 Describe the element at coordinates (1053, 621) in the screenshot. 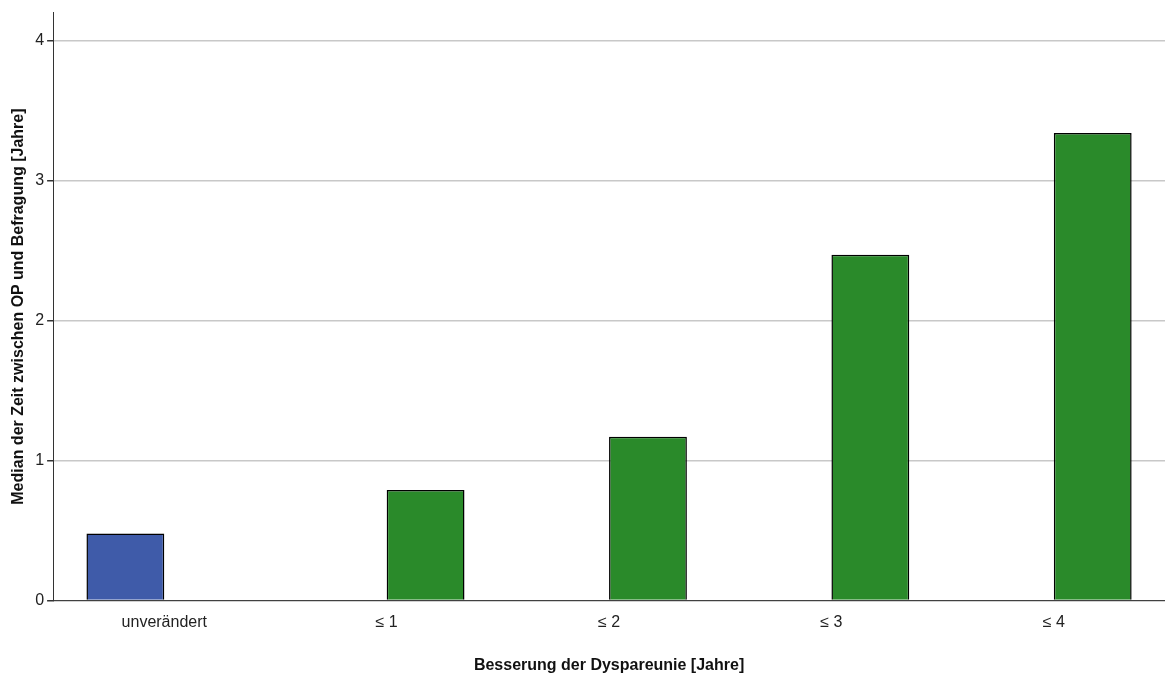

I see `x-tick-label: ≤ 4` at that location.